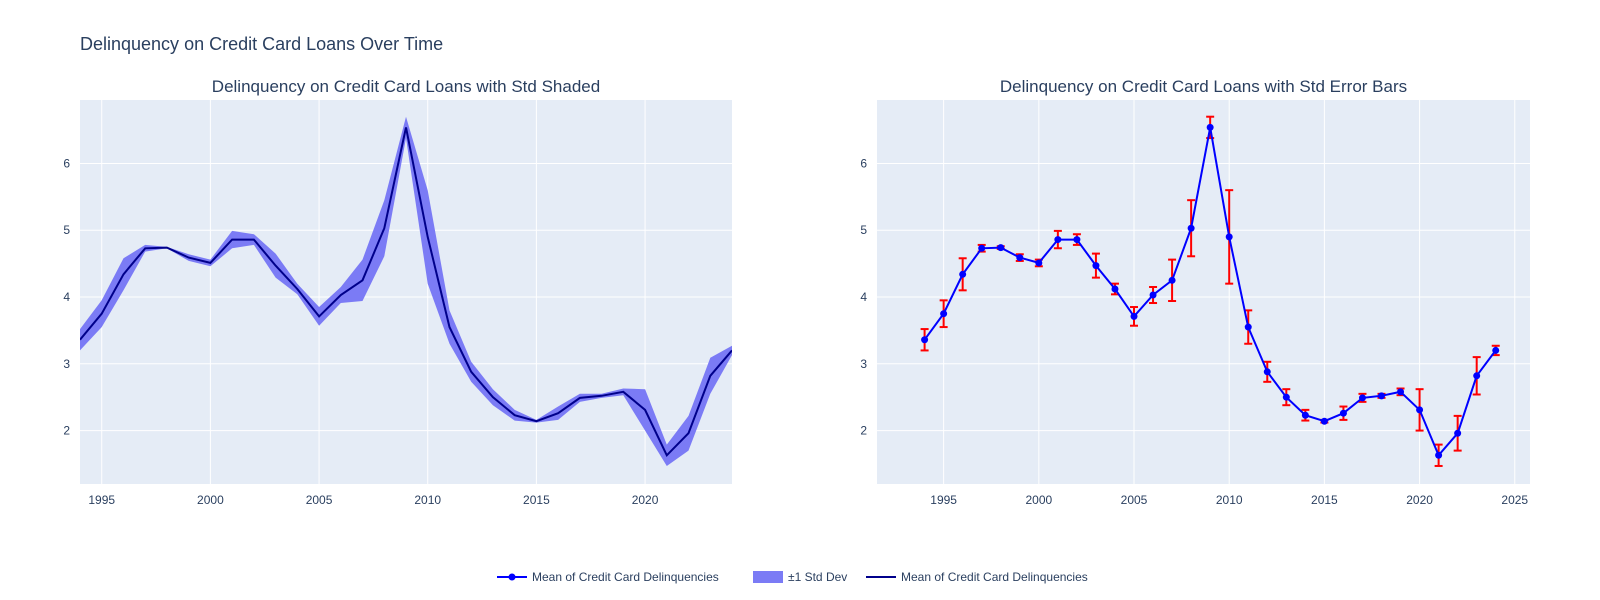 The image size is (1600, 600). What do you see at coordinates (1038, 500) in the screenshot?
I see `right-x-tick-label: 2000` at bounding box center [1038, 500].